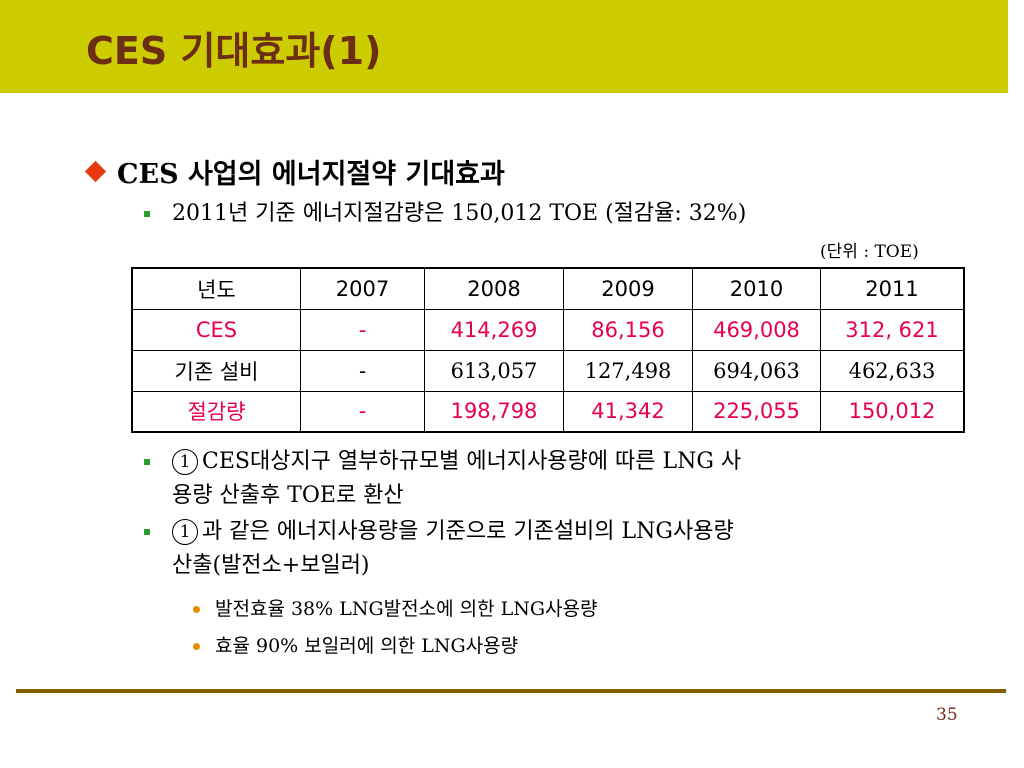 This screenshot has height=768, width=1024. What do you see at coordinates (892, 329) in the screenshot?
I see `table-cell: 312, 621` at bounding box center [892, 329].